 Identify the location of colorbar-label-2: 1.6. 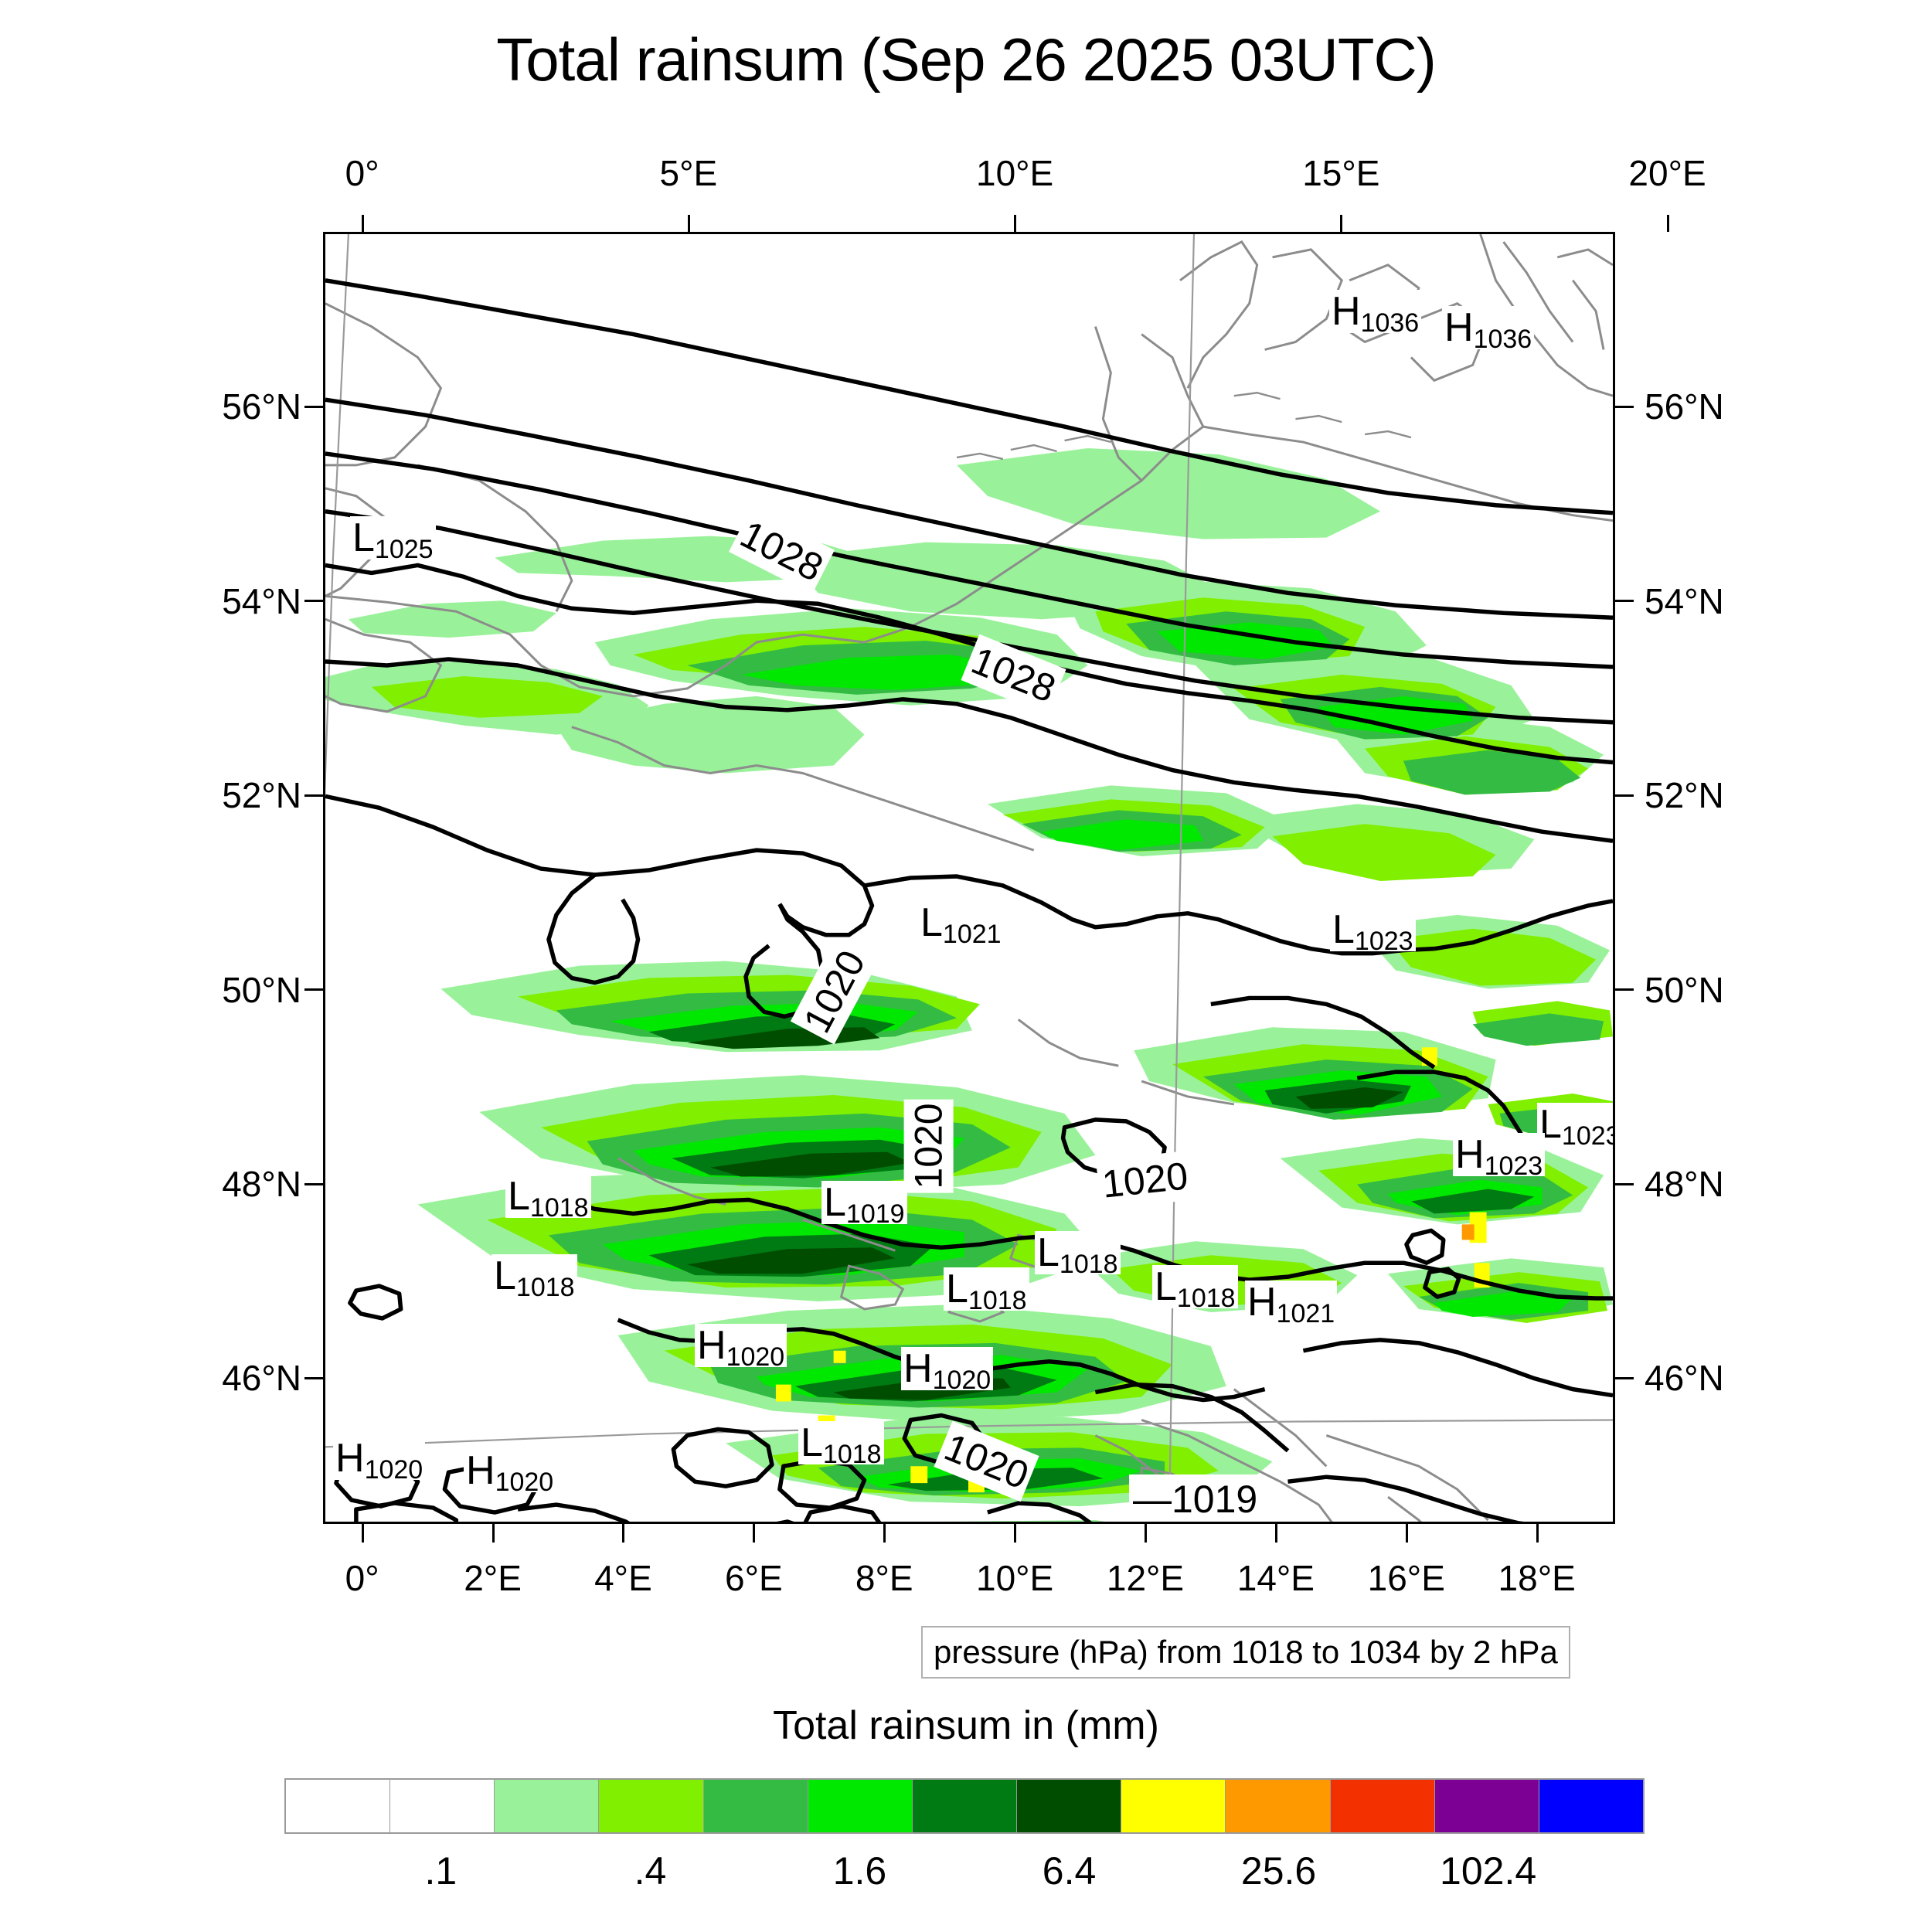
(859, 1871).